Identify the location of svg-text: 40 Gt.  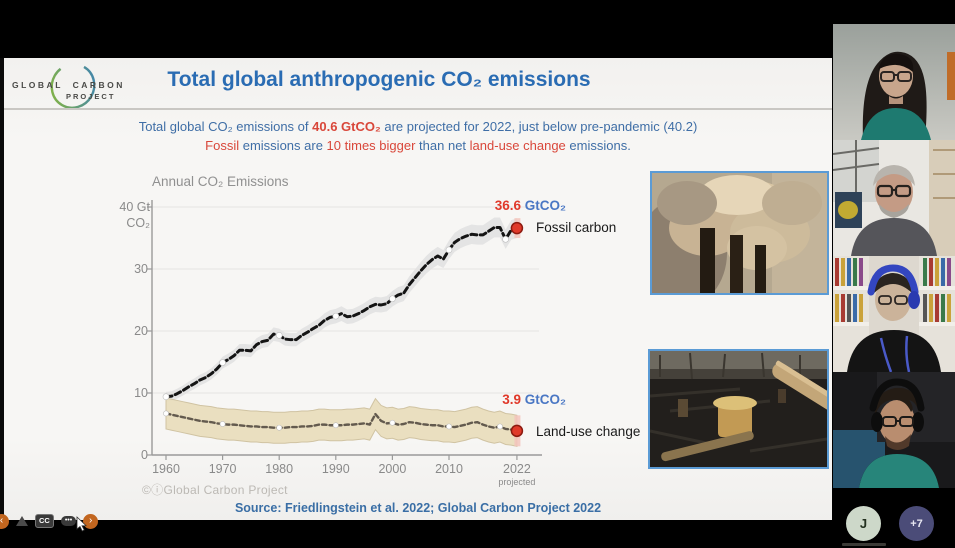
(134, 207).